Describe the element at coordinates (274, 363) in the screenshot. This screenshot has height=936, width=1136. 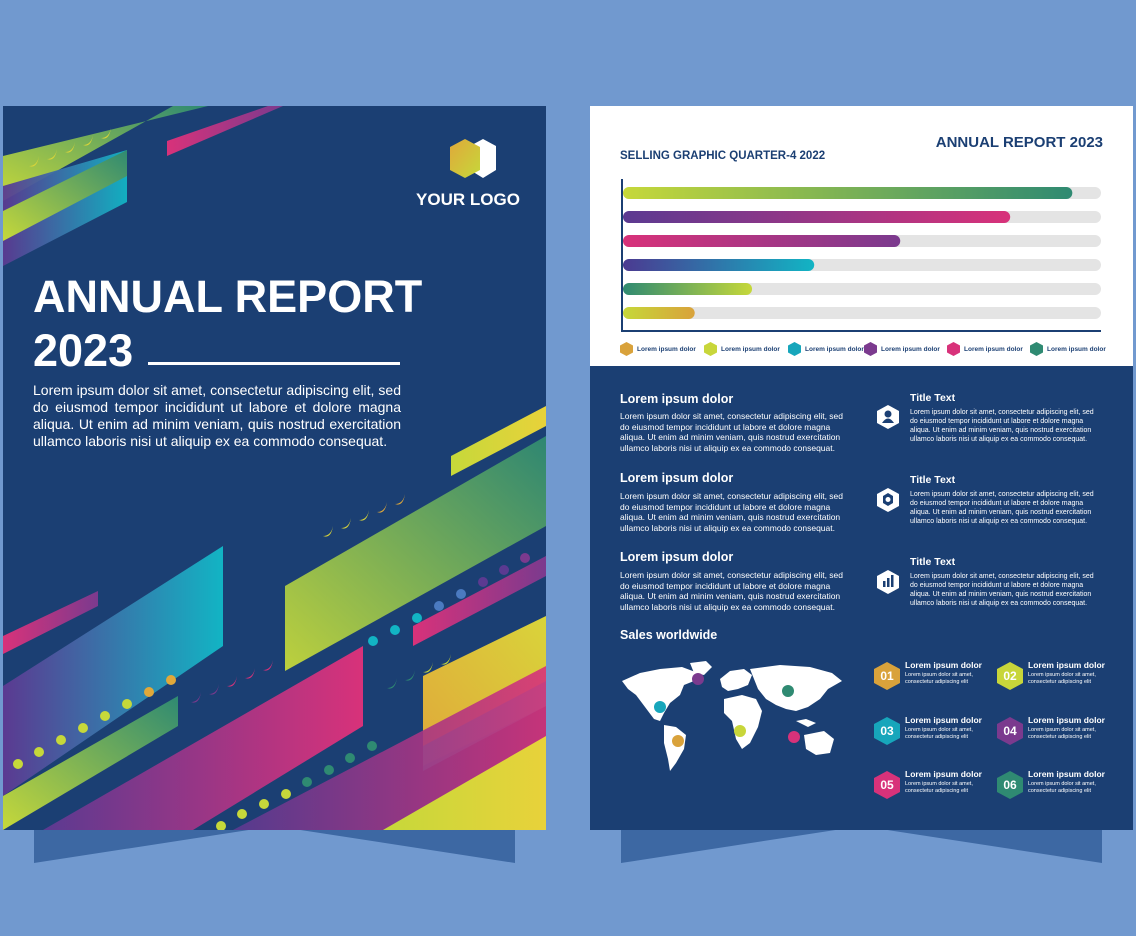
I see `cover-title-underline` at that location.